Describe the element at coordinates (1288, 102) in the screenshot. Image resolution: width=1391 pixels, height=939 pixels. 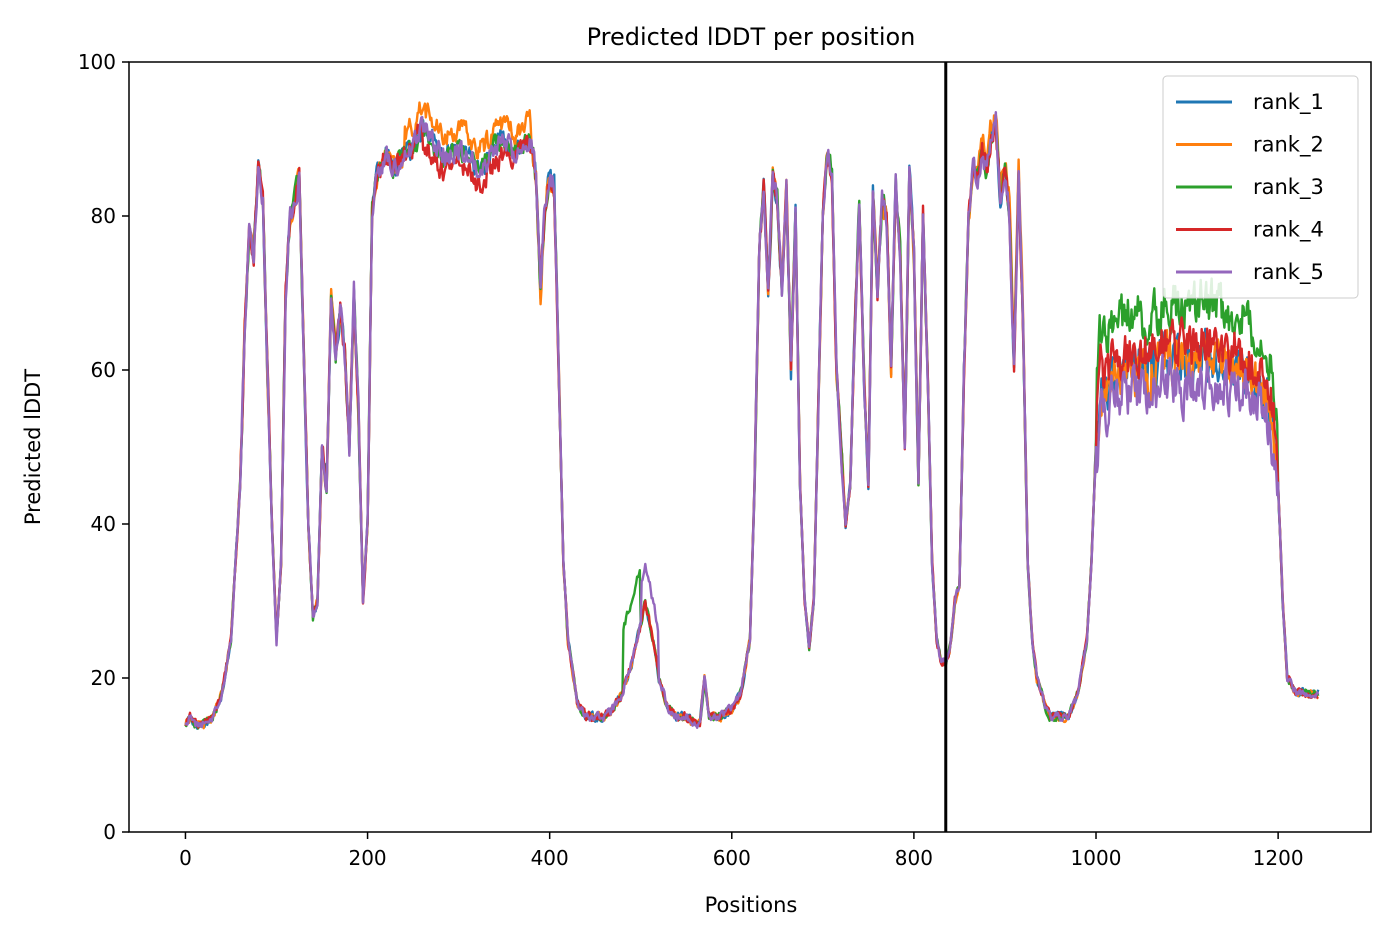
I see `legend-label-rank_1: rank_1` at that location.